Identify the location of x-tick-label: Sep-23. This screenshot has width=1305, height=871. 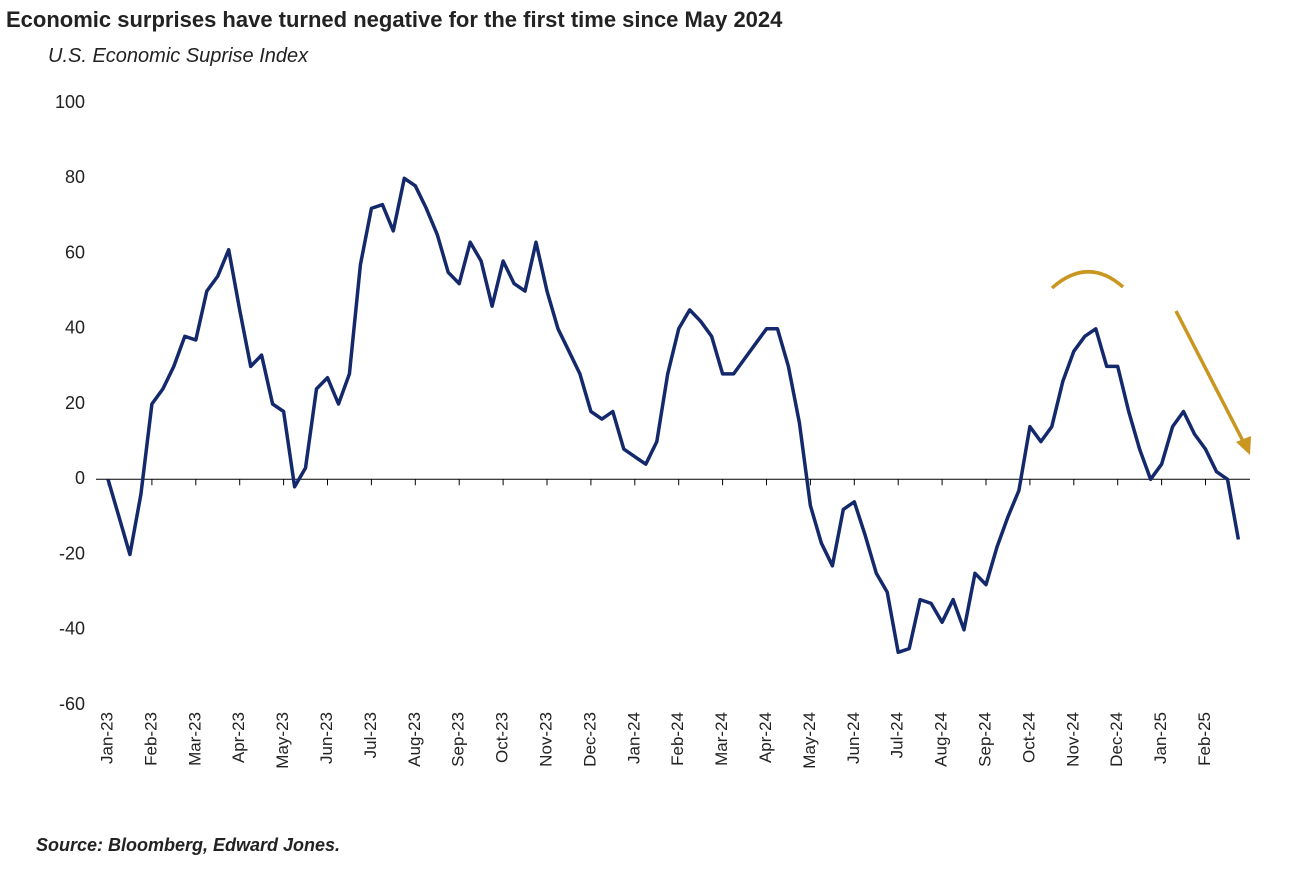
(458, 739).